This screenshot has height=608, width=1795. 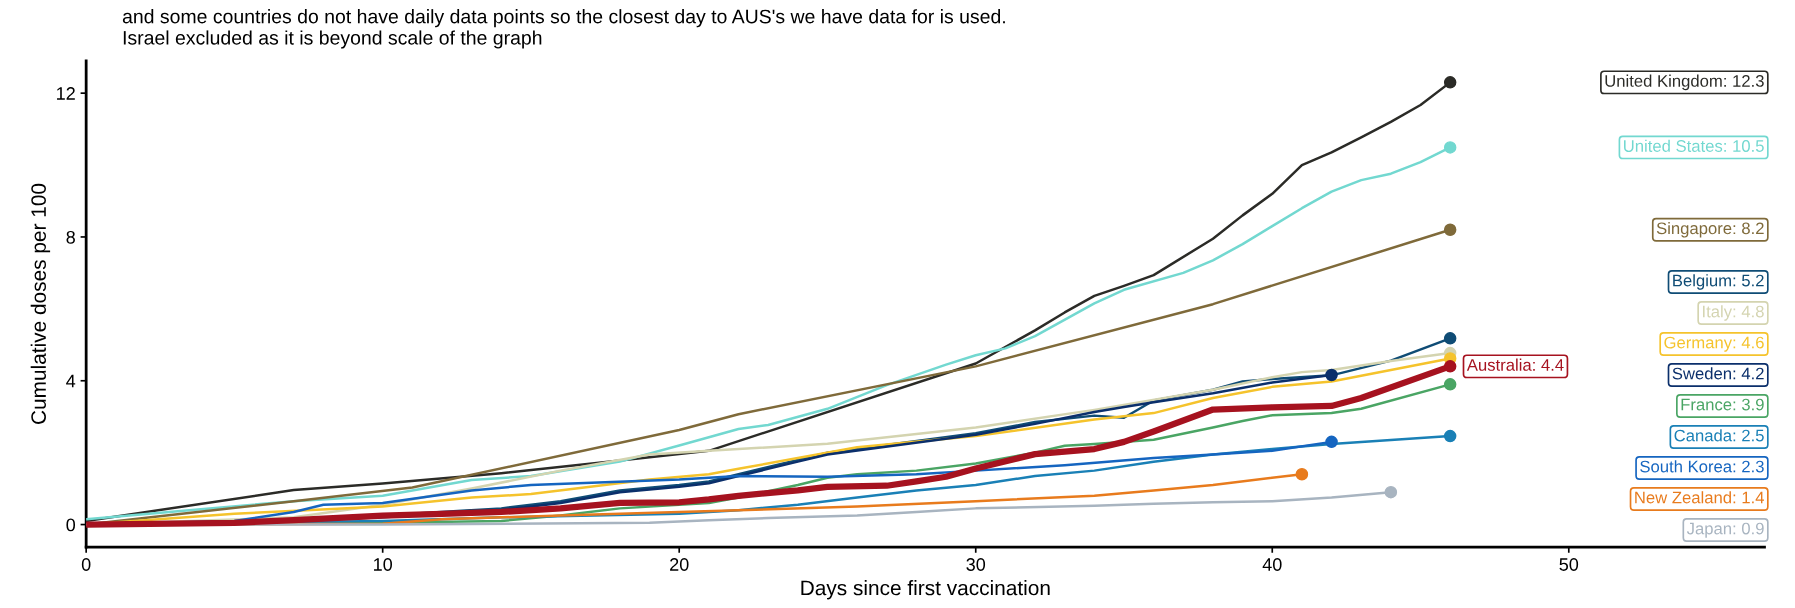 What do you see at coordinates (1569, 564) in the screenshot?
I see `x-tick-label: 50` at bounding box center [1569, 564].